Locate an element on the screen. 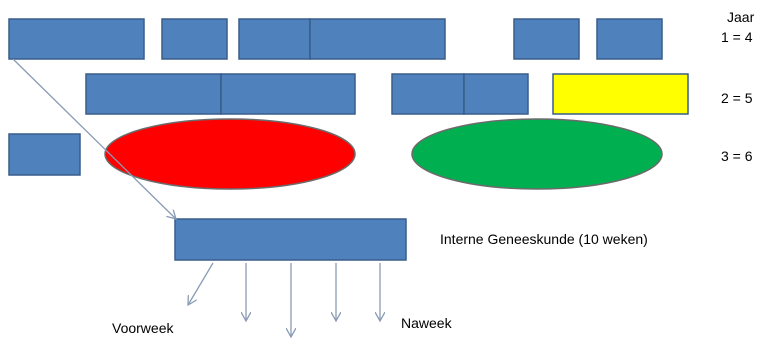 This screenshot has width=763, height=338. year2-label: 2 = 5 is located at coordinates (737, 98).